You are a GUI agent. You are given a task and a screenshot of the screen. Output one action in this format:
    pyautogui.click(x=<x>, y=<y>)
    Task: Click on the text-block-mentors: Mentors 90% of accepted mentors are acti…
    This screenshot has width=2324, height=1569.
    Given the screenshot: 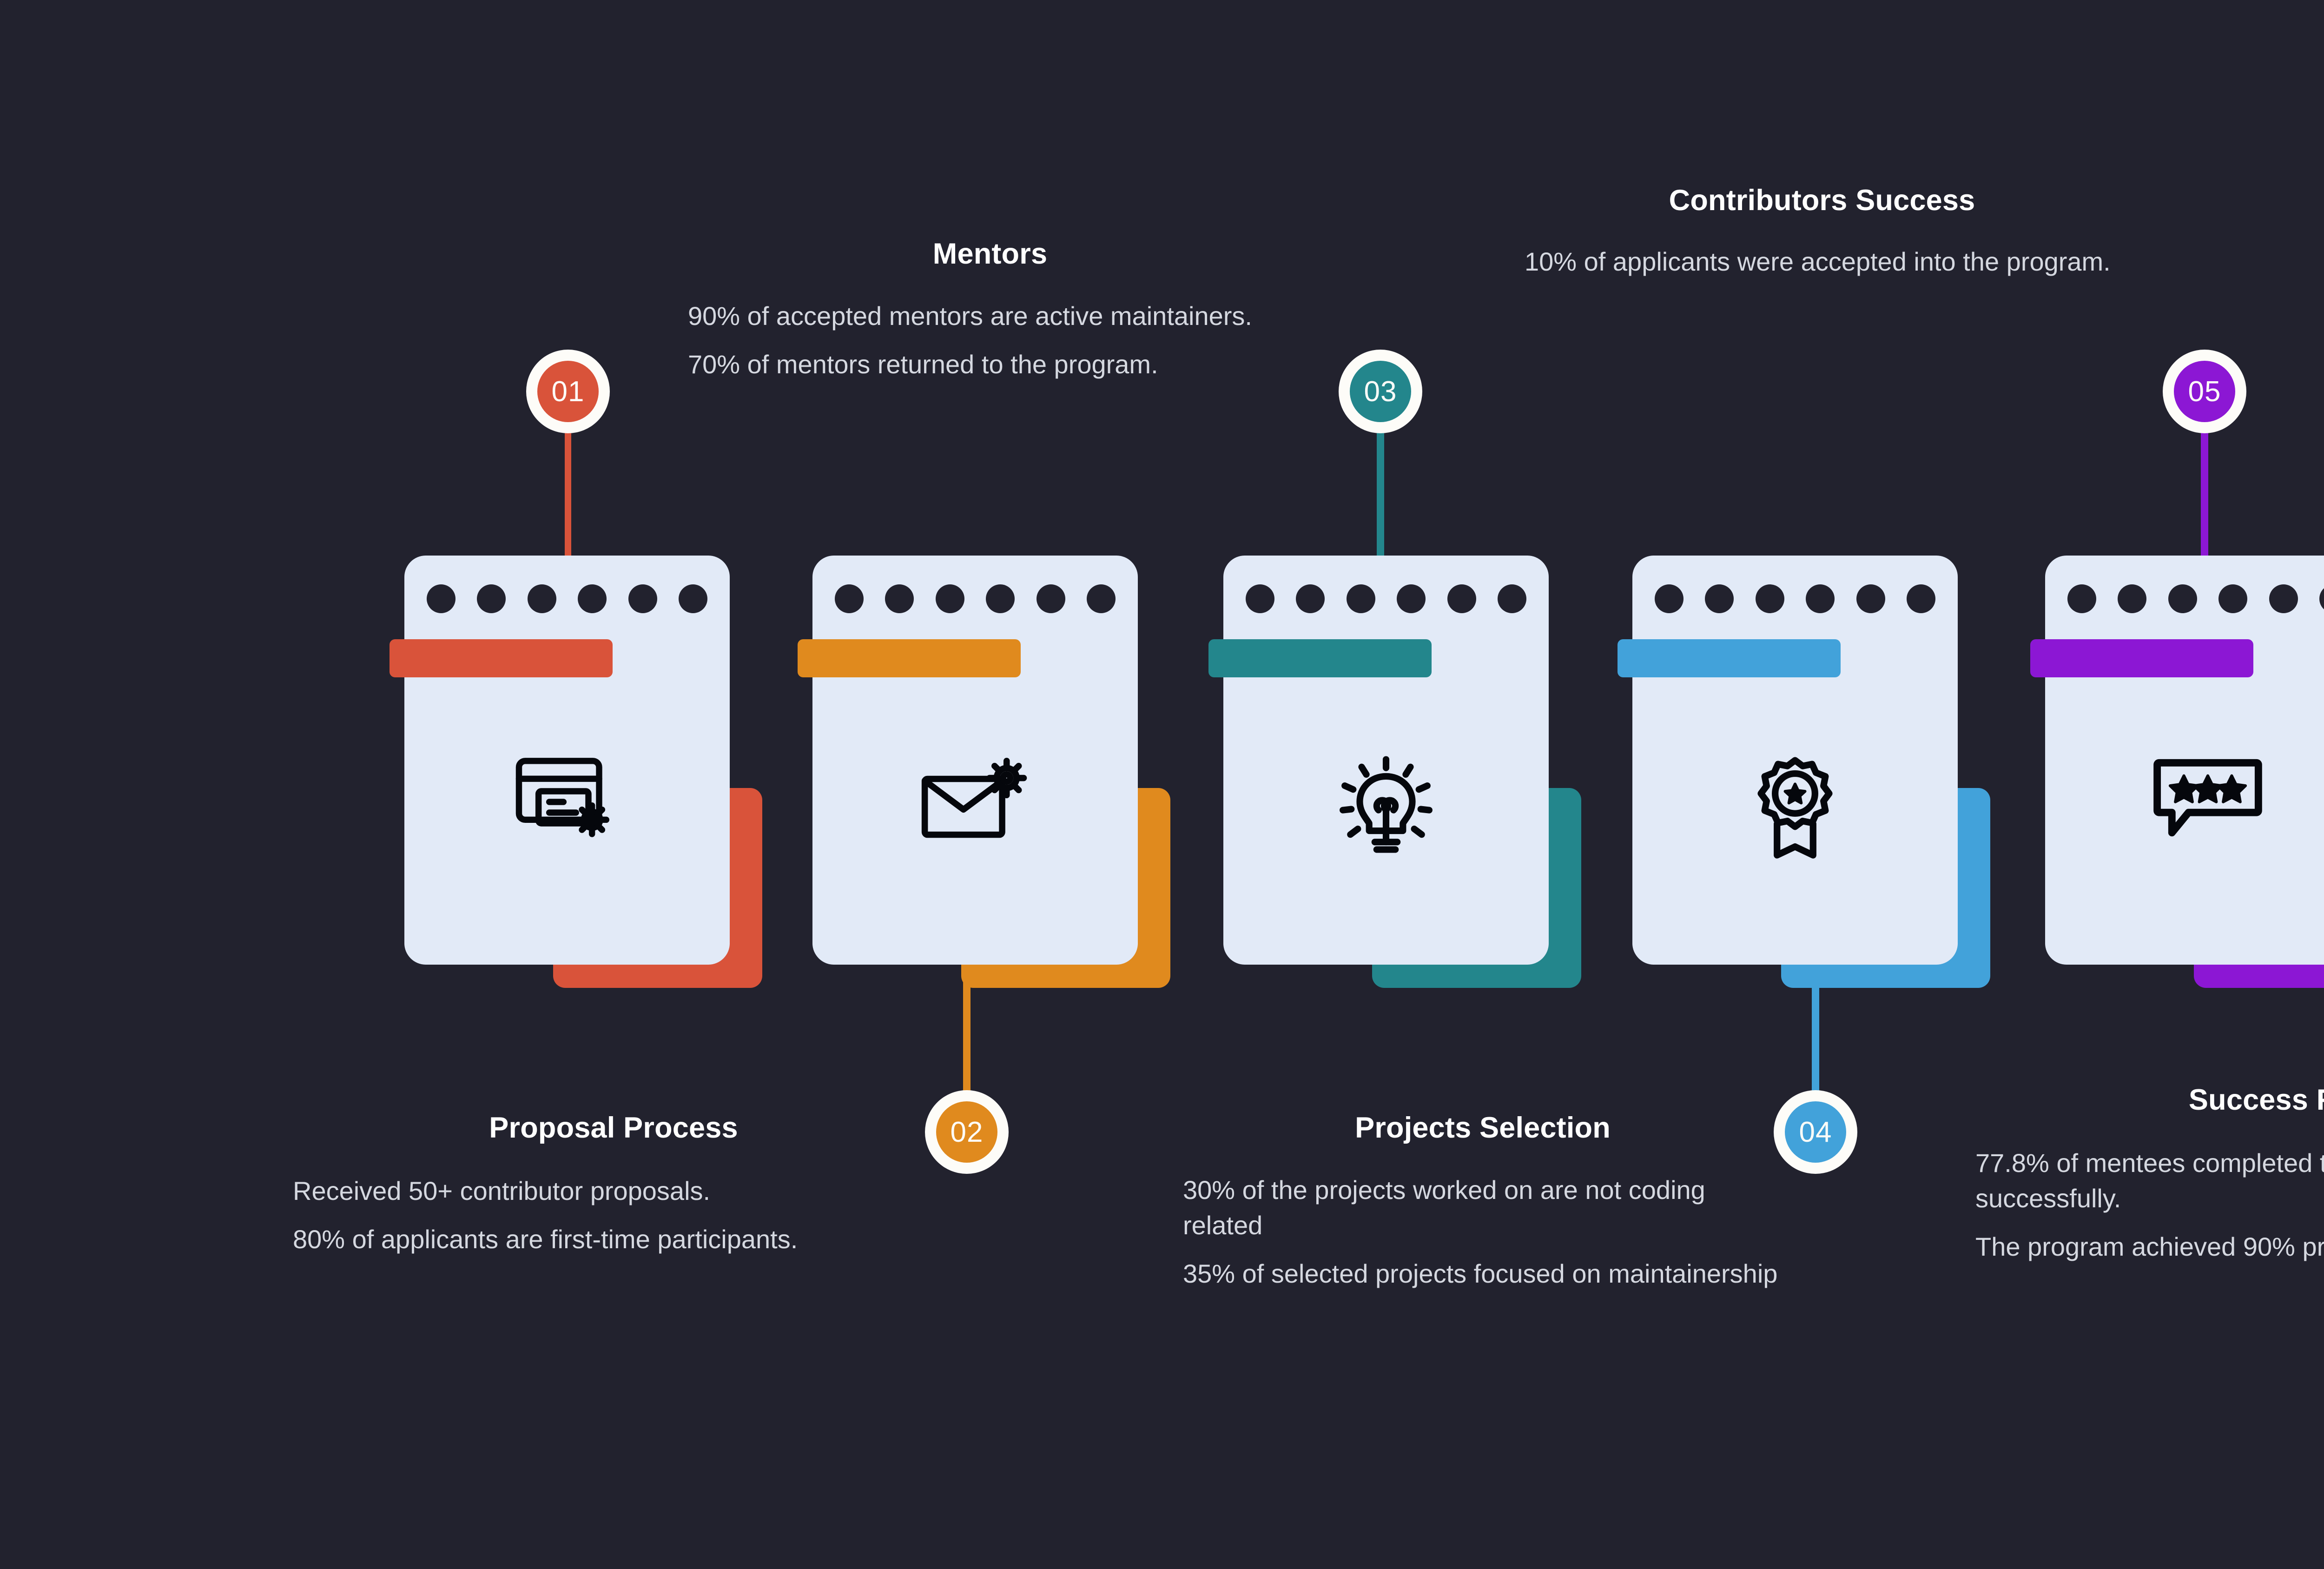 What is the action you would take?
    pyautogui.click(x=990, y=309)
    